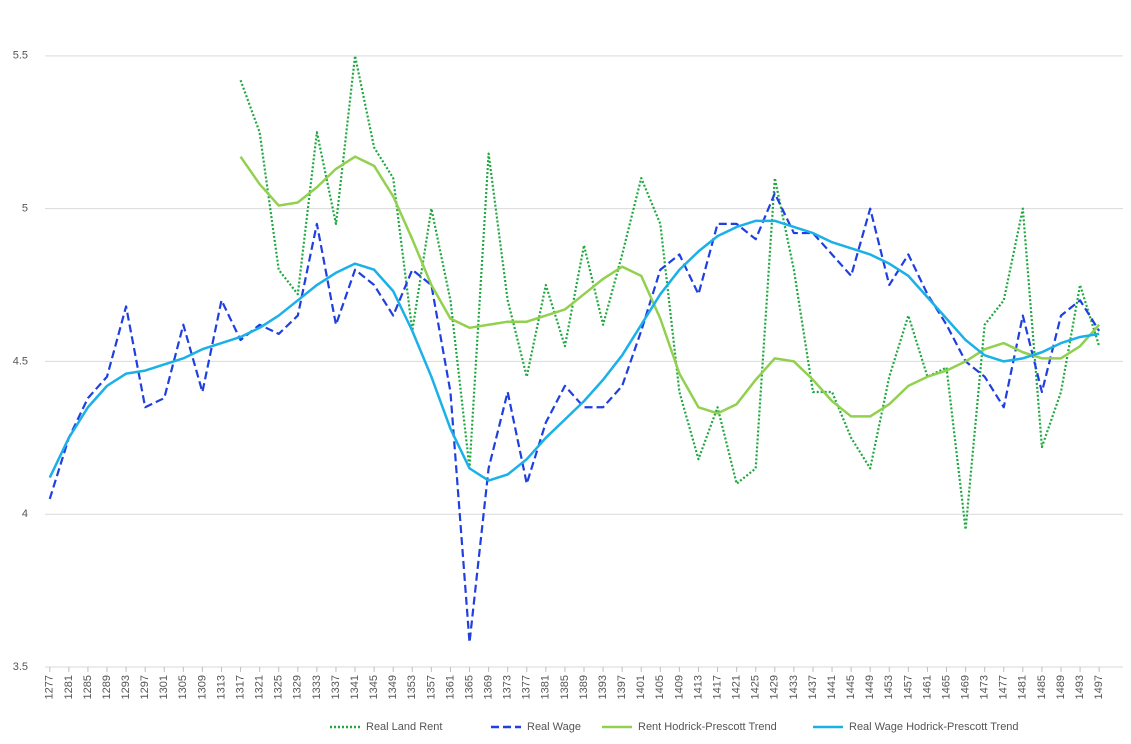 The height and width of the screenshot is (744, 1131). What do you see at coordinates (813, 687) in the screenshot?
I see `x-tick-label: 1437` at bounding box center [813, 687].